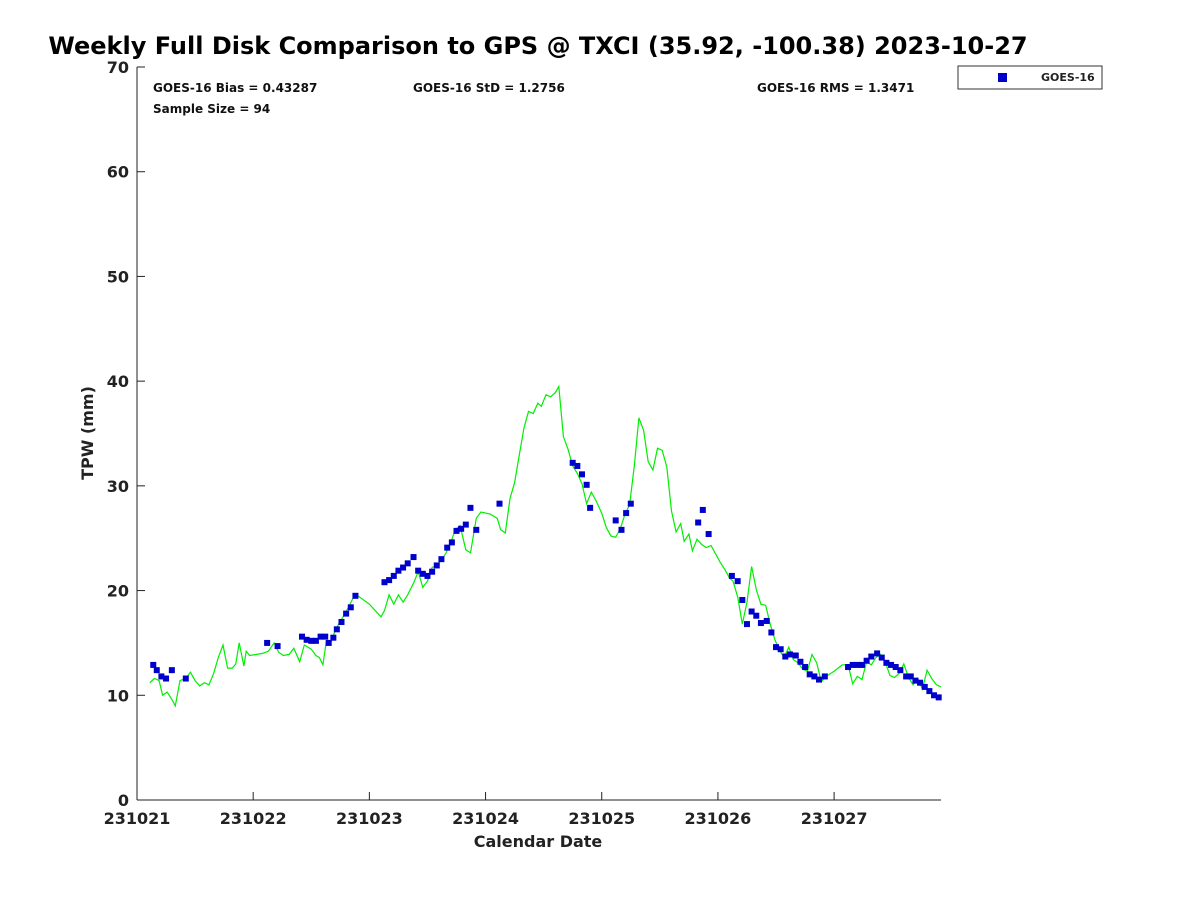 This screenshot has width=1200, height=904. What do you see at coordinates (489, 88) in the screenshot?
I see `std-stat: GOES-16 StD = 1.2756` at bounding box center [489, 88].